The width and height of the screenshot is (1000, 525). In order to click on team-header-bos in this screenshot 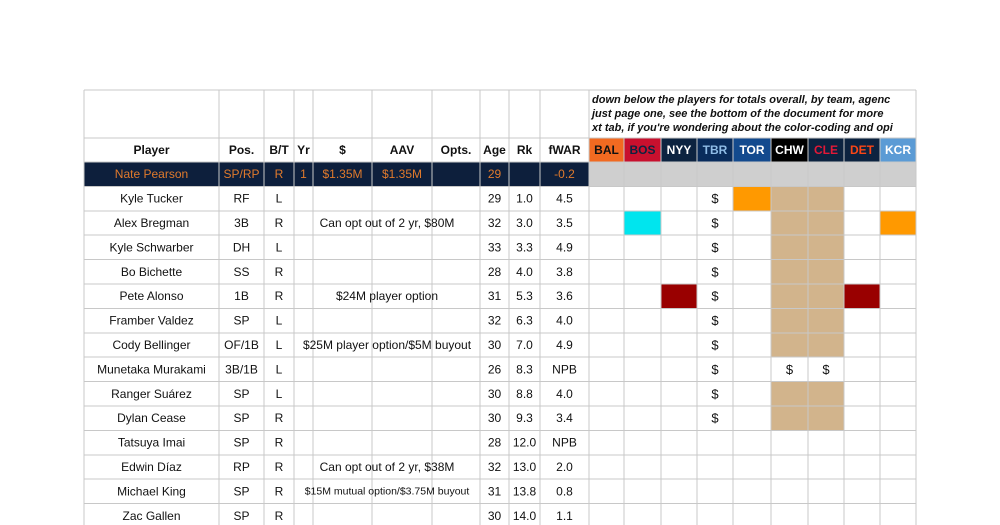, I will do `click(642, 150)`.